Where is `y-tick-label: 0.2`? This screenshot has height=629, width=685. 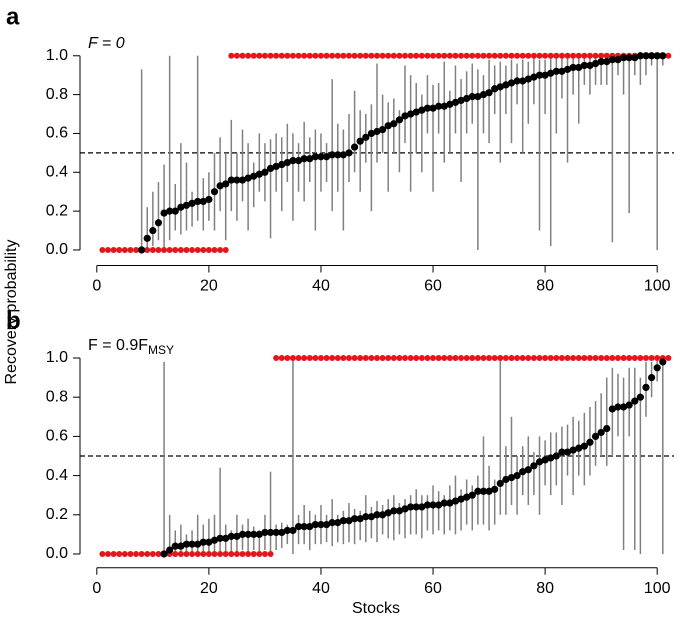 y-tick-label: 0.2 is located at coordinates (57, 514).